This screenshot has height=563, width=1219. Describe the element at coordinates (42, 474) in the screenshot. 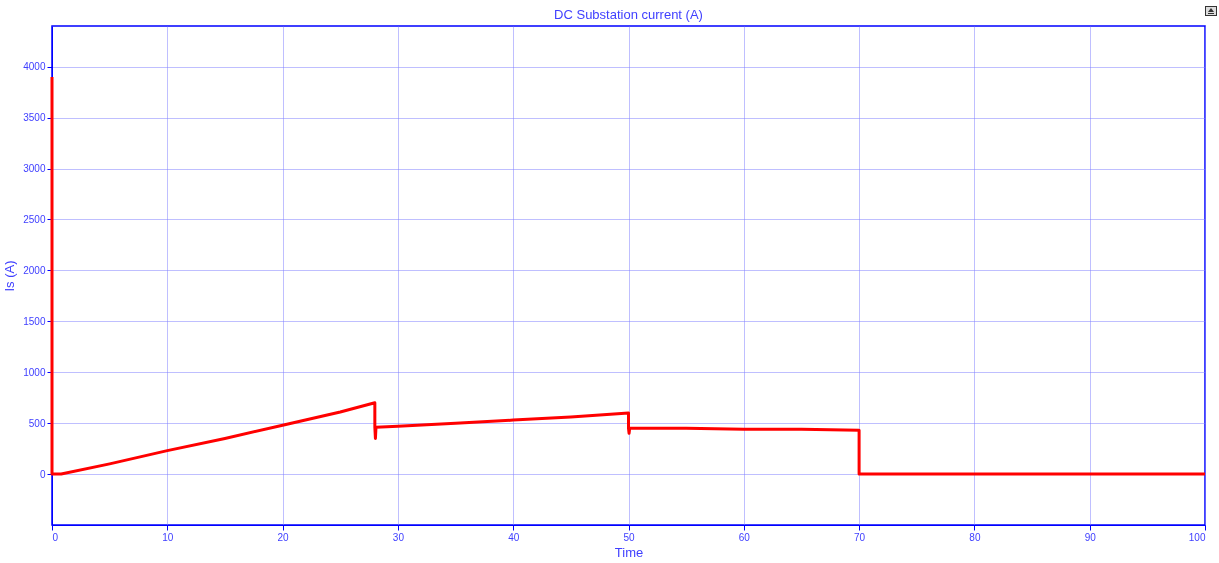

I see `y-tick-label: 0` at that location.